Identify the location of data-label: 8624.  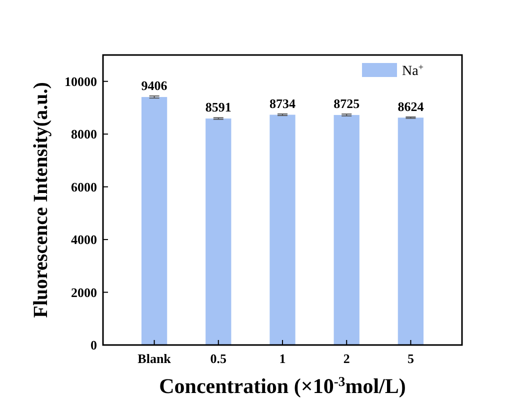
(411, 106).